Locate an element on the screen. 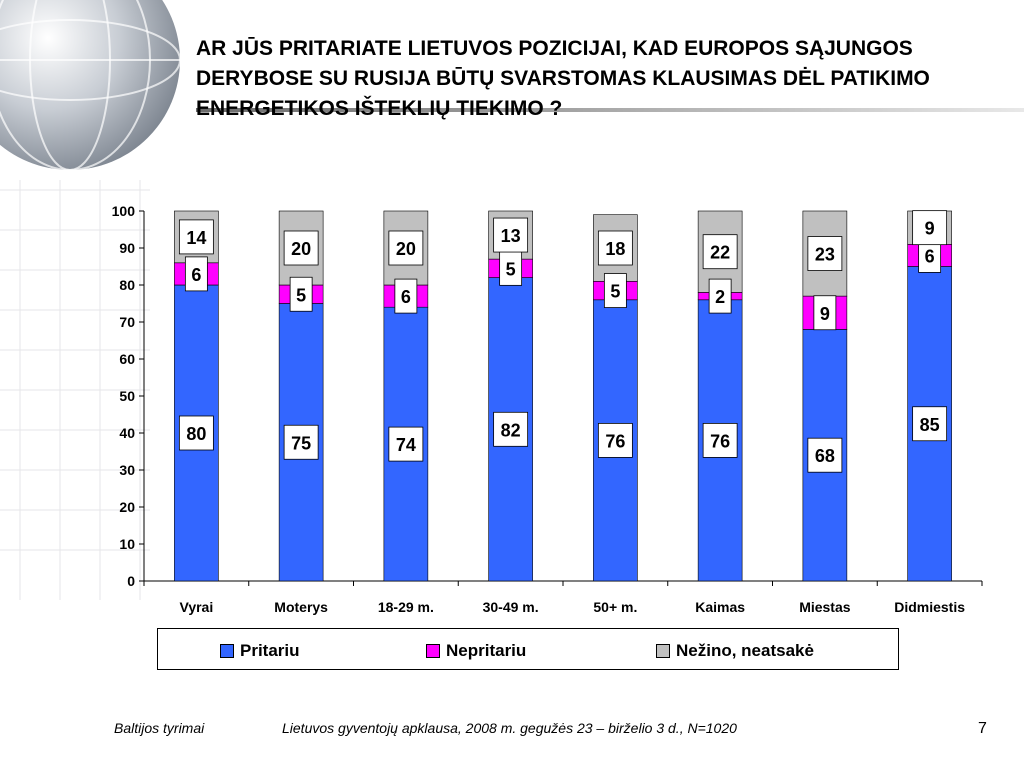  x-tick-label: 18-29 m. is located at coordinates (406, 607).